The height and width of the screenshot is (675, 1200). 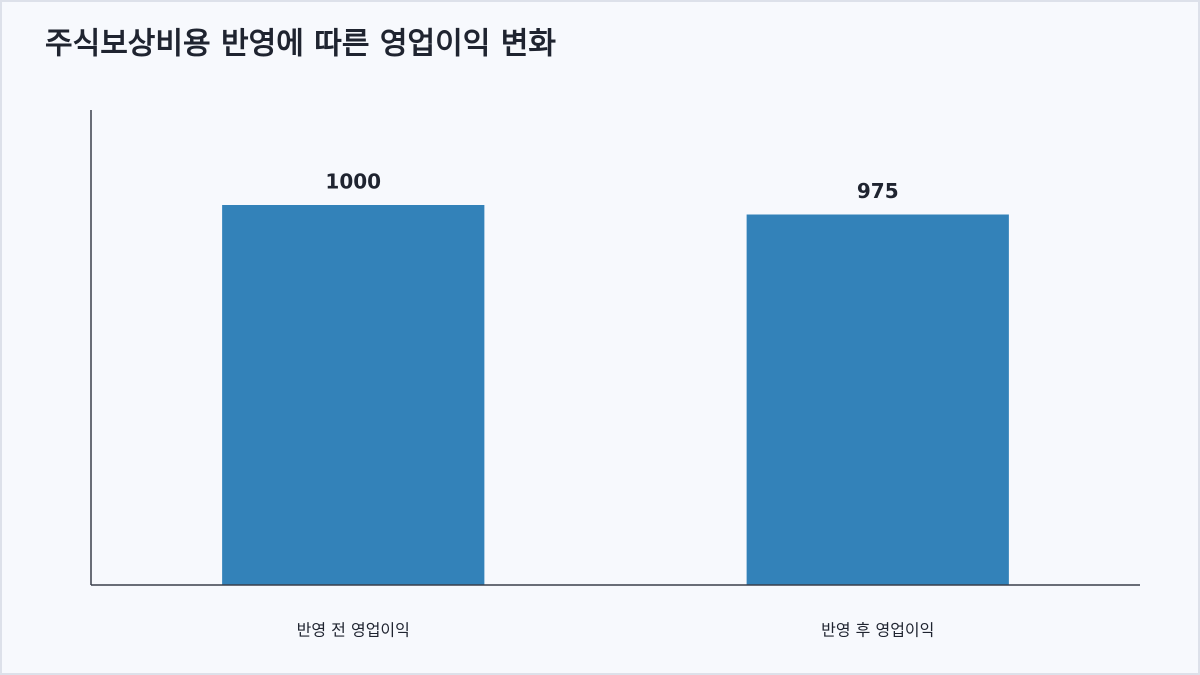 What do you see at coordinates (353, 182) in the screenshot?
I see `data-label: 1000` at bounding box center [353, 182].